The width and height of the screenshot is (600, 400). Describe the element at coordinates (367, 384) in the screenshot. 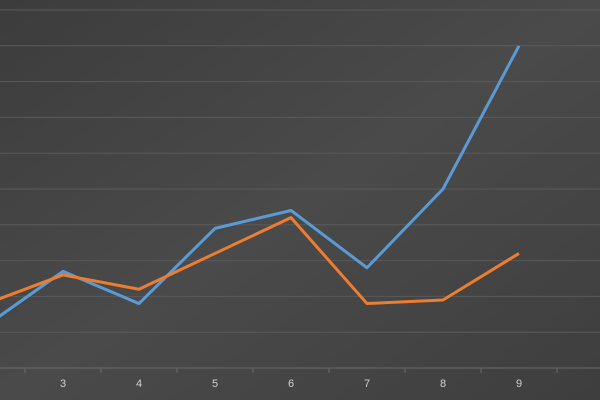

I see `x-tick-label: 7` at that location.